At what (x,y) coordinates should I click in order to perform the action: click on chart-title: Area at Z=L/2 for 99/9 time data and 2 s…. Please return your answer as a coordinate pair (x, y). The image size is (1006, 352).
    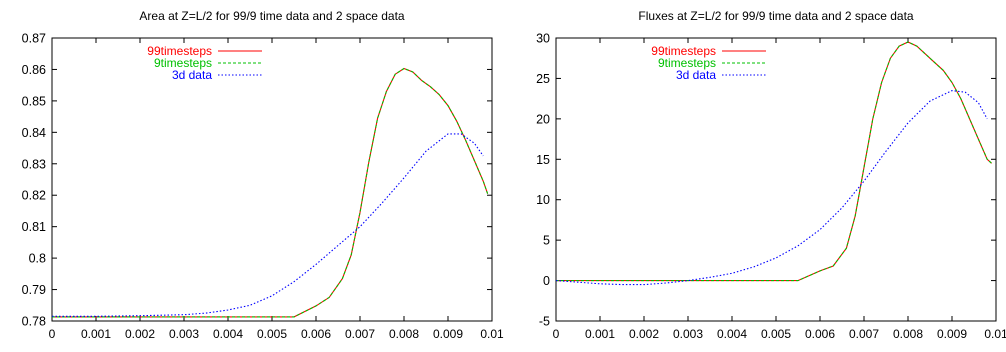
    Looking at the image, I should click on (271, 16).